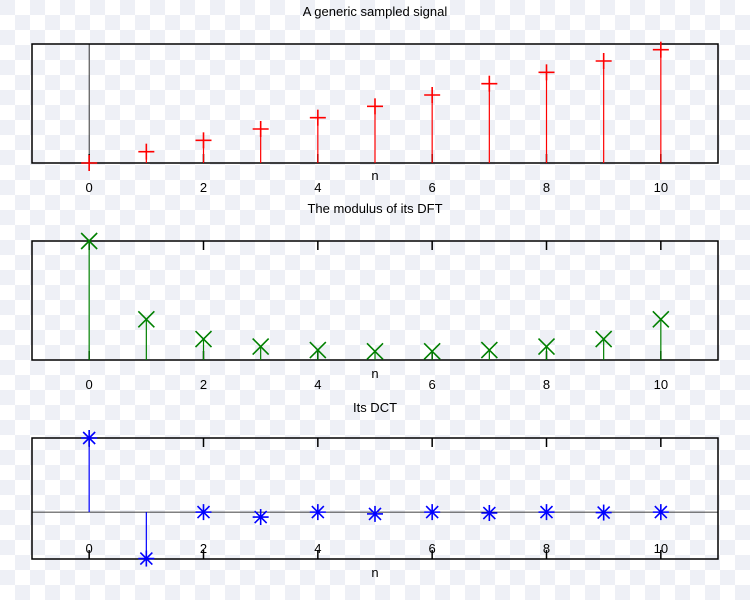  I want to click on dft-title: The modulus of its DFT, so click(374, 208).